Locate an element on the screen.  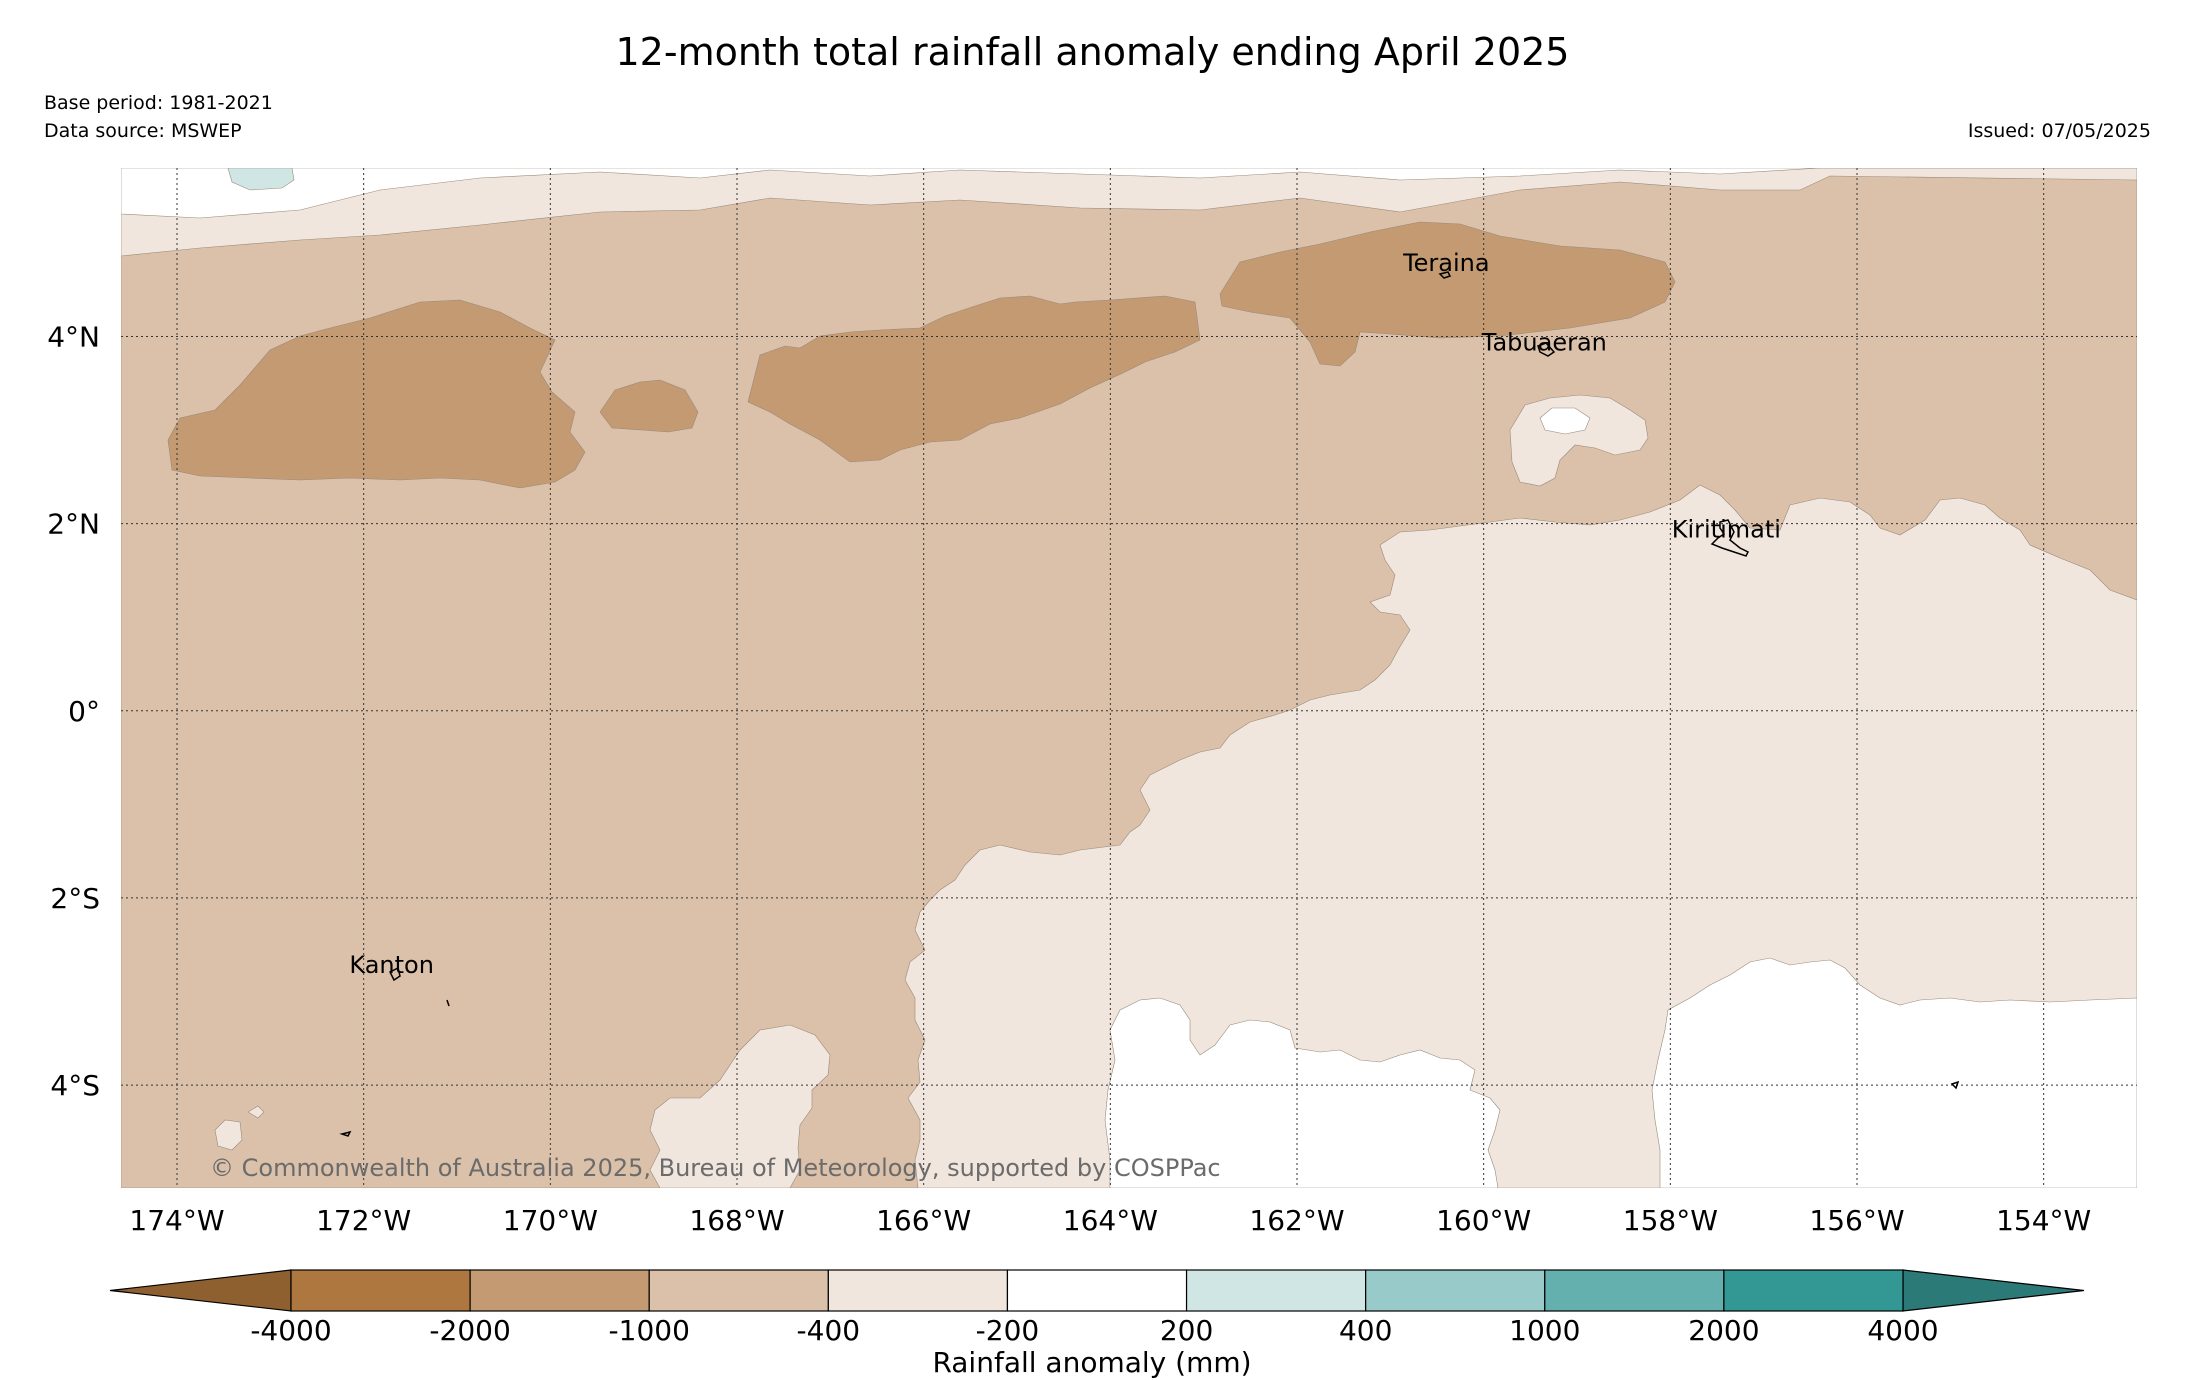
anomaly-region-minus2000-minus1000-teraina is located at coordinates (1447, 294).